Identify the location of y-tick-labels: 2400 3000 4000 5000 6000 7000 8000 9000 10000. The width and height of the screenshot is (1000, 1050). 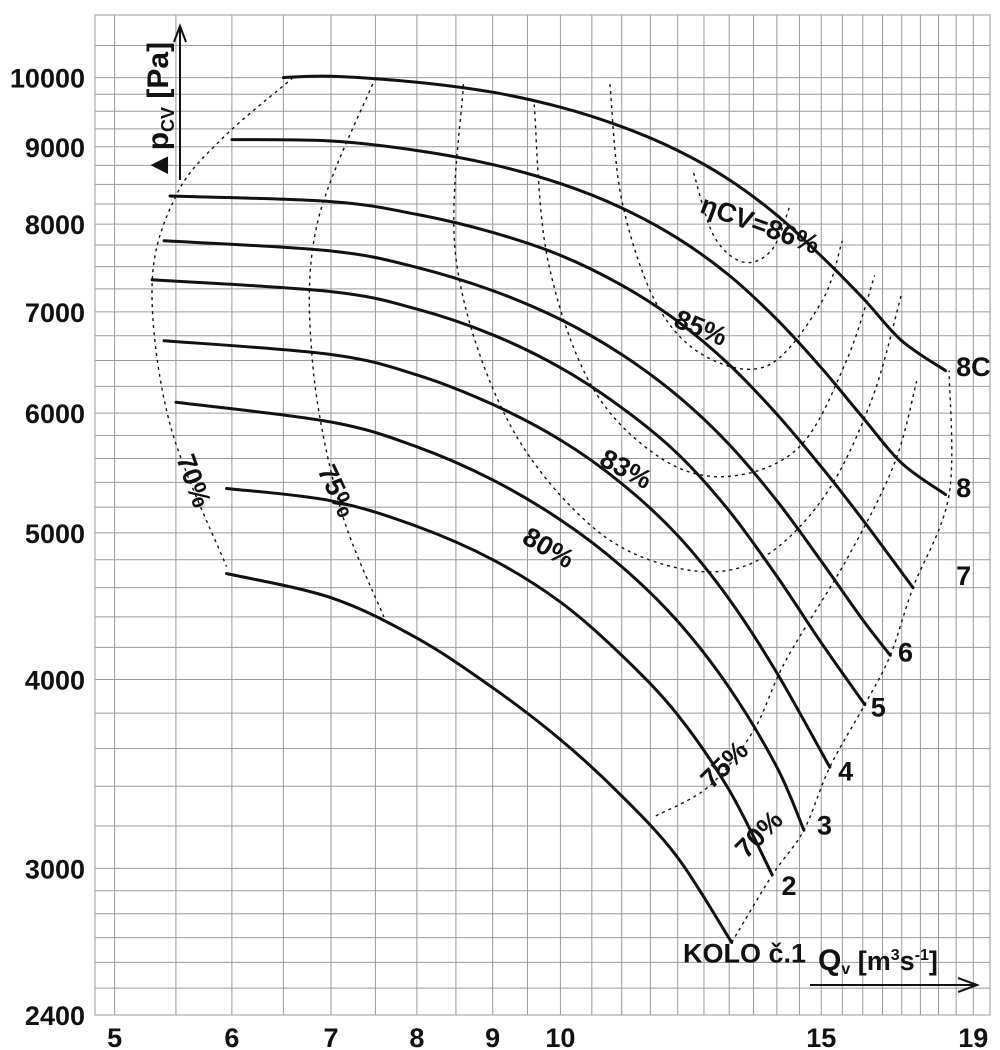
(47, 547).